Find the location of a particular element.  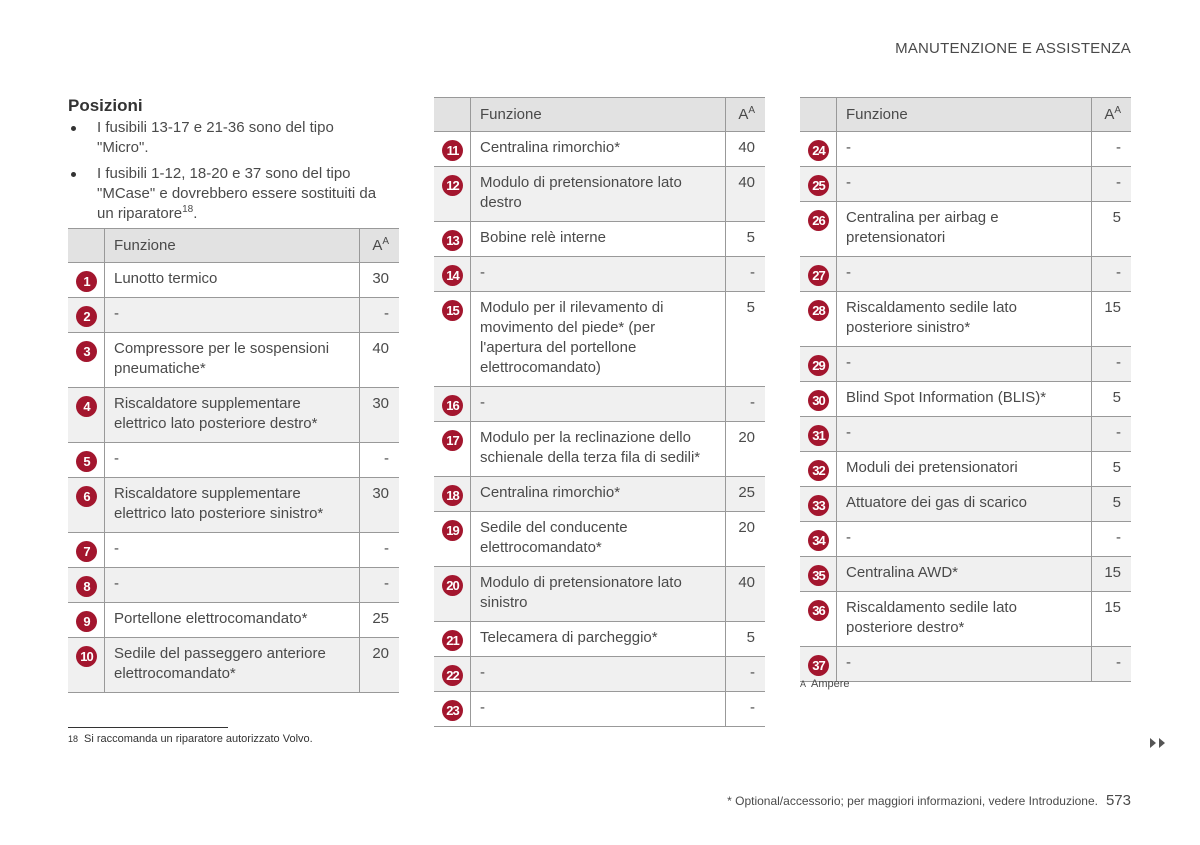

fuse-number: 8 is located at coordinates (86, 586).